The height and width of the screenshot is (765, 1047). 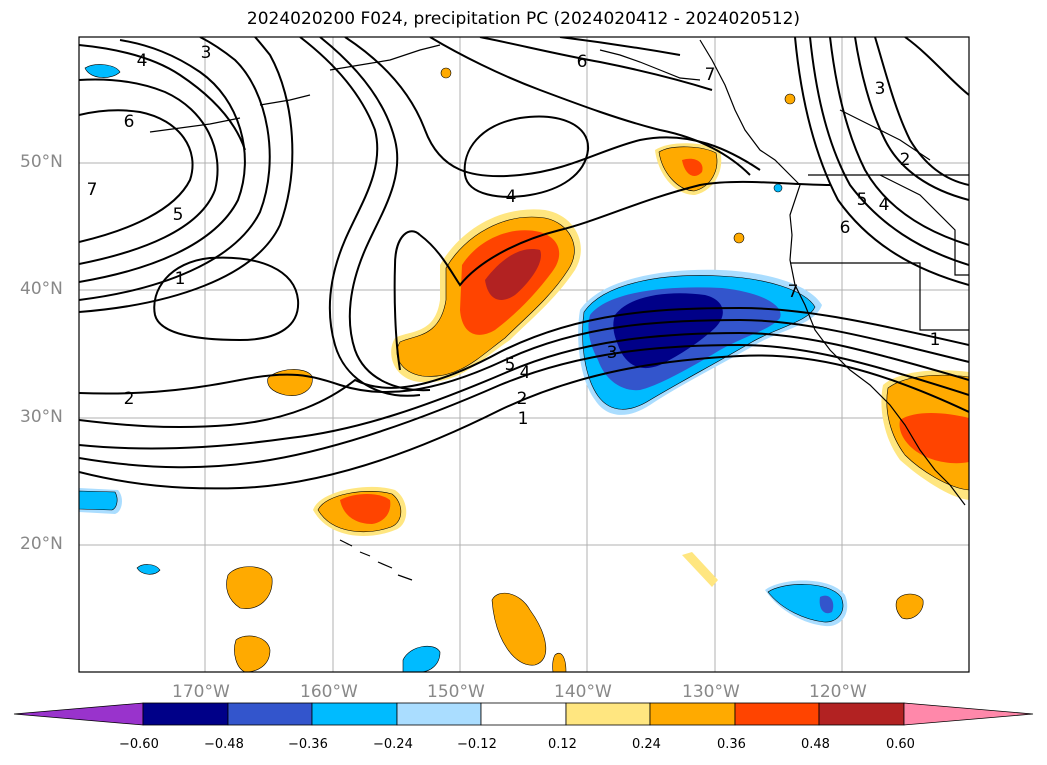 What do you see at coordinates (329, 692) in the screenshot?
I see `longitude-label: 160°W` at bounding box center [329, 692].